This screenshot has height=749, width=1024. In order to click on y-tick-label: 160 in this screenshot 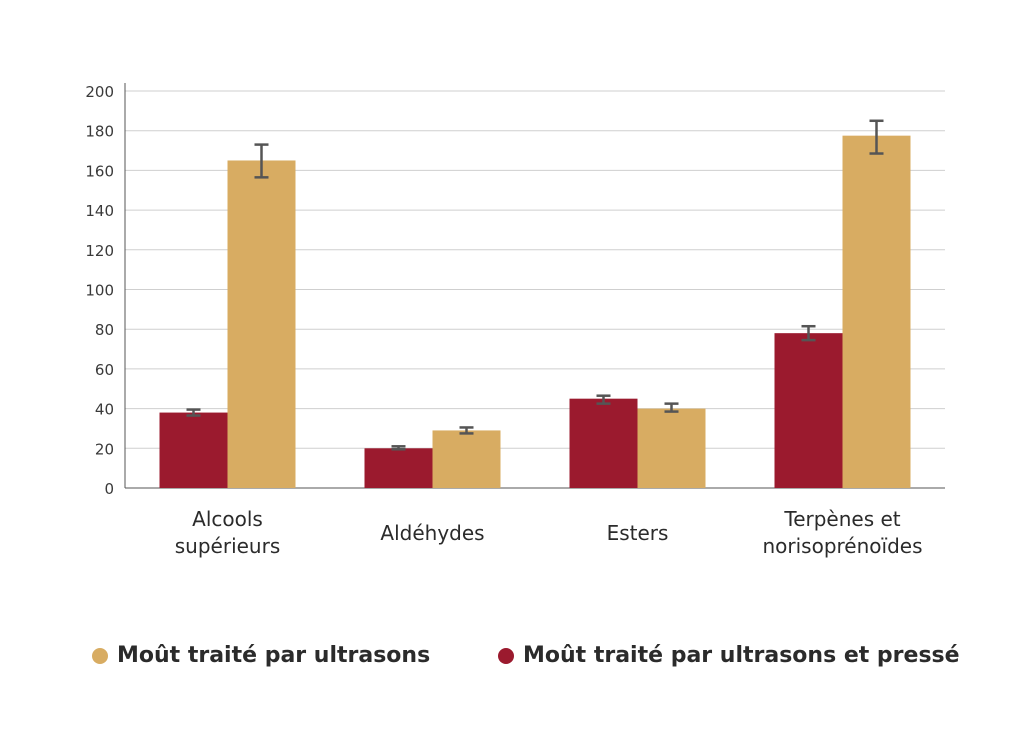, I will do `click(99, 171)`.